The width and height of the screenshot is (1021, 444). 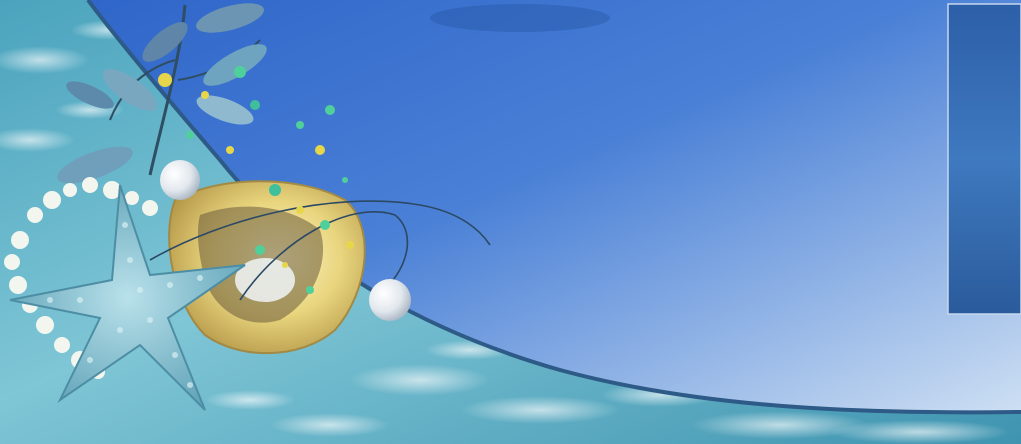 I want to click on starfish-icon, so click(x=127, y=297).